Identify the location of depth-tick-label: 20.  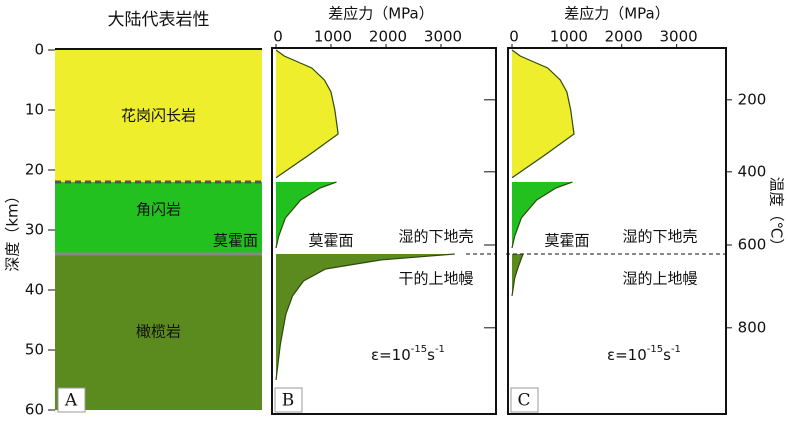
(34, 170).